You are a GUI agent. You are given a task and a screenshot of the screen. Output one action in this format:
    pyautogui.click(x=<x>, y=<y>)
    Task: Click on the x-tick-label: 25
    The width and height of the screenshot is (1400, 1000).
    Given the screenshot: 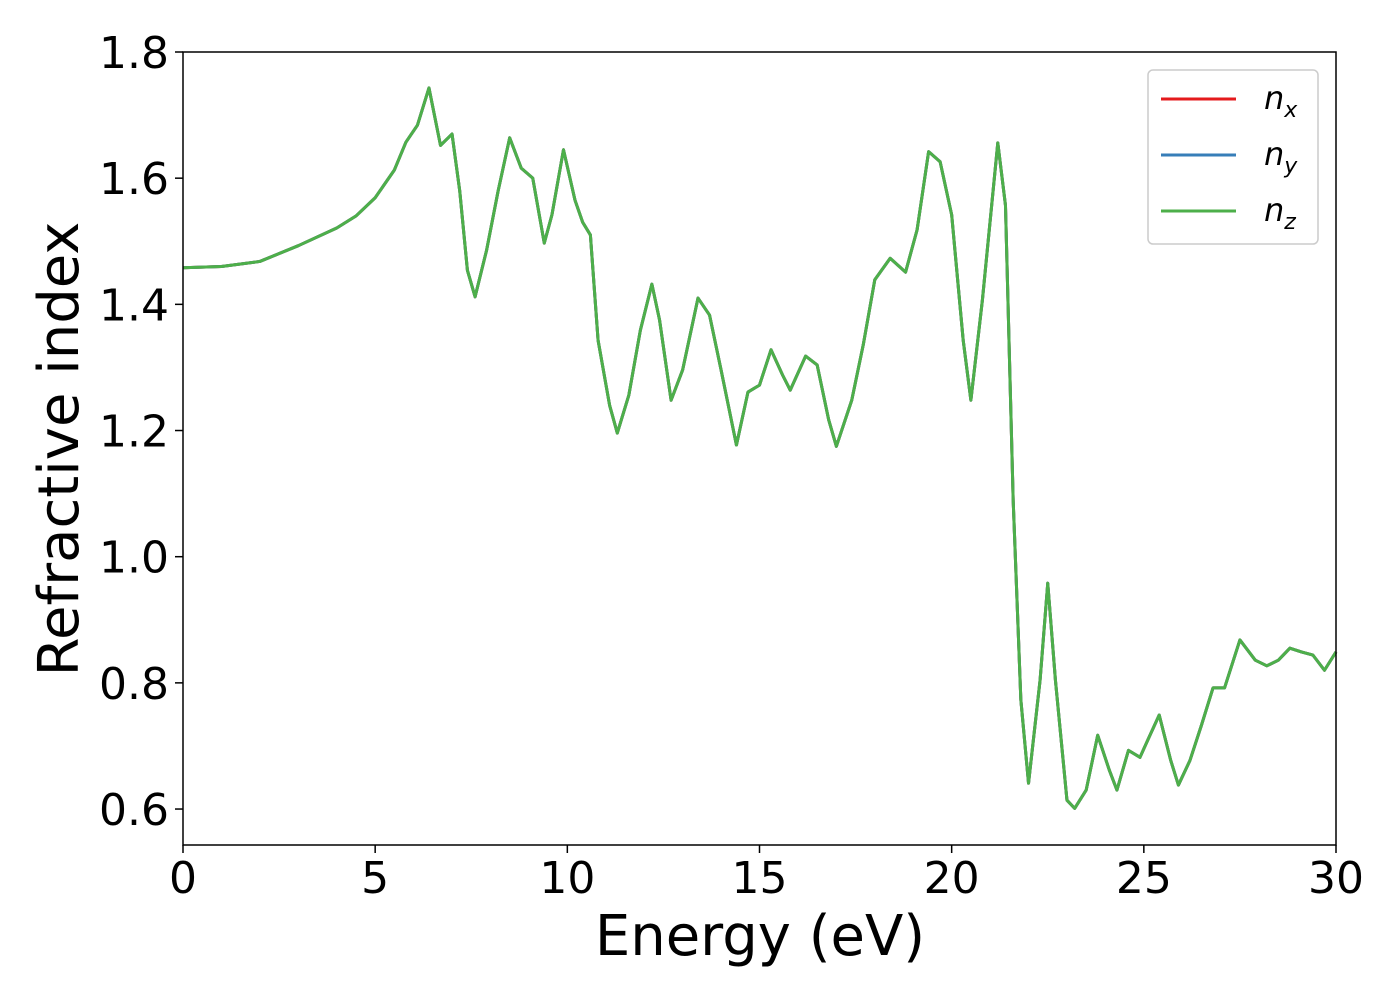 What is the action you would take?
    pyautogui.click(x=1144, y=878)
    